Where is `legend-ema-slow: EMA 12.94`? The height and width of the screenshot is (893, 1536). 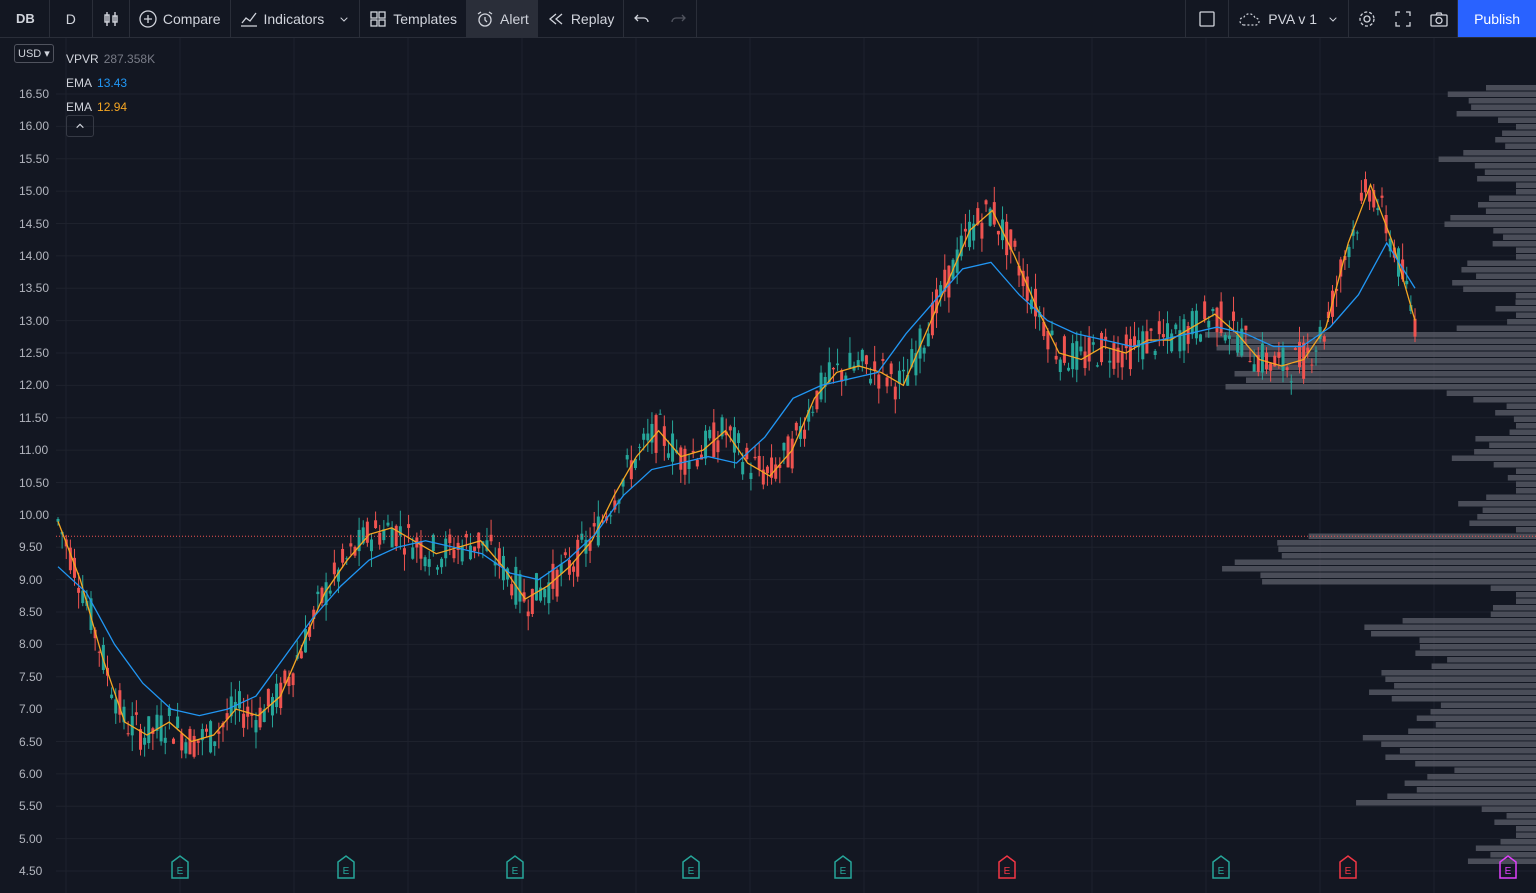
legend-ema-slow: EMA 12.94 is located at coordinates (110, 107).